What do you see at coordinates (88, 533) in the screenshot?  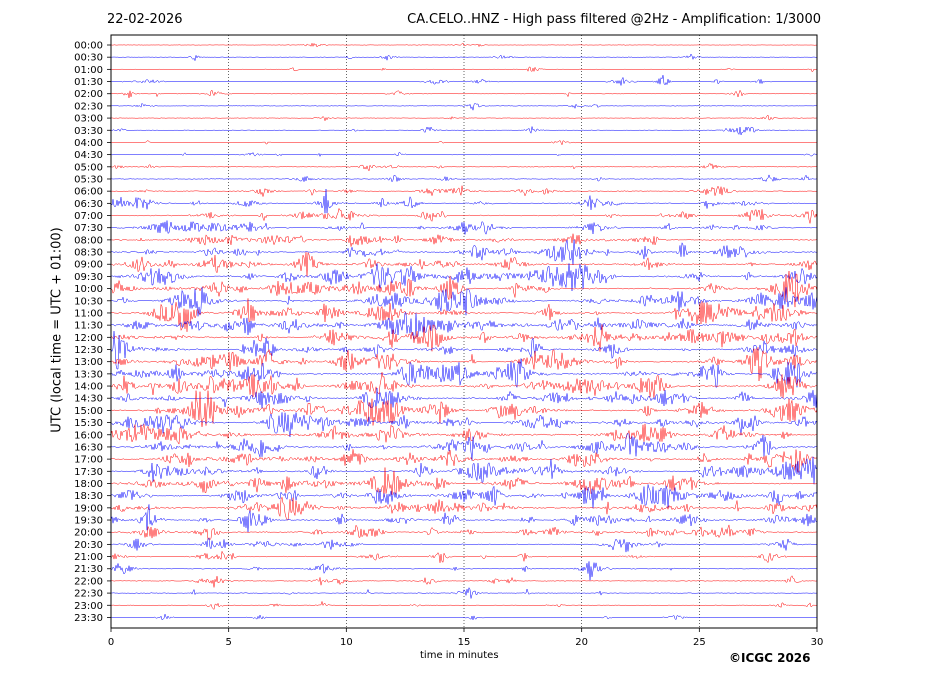 I see `y-tick-label: 20:00` at bounding box center [88, 533].